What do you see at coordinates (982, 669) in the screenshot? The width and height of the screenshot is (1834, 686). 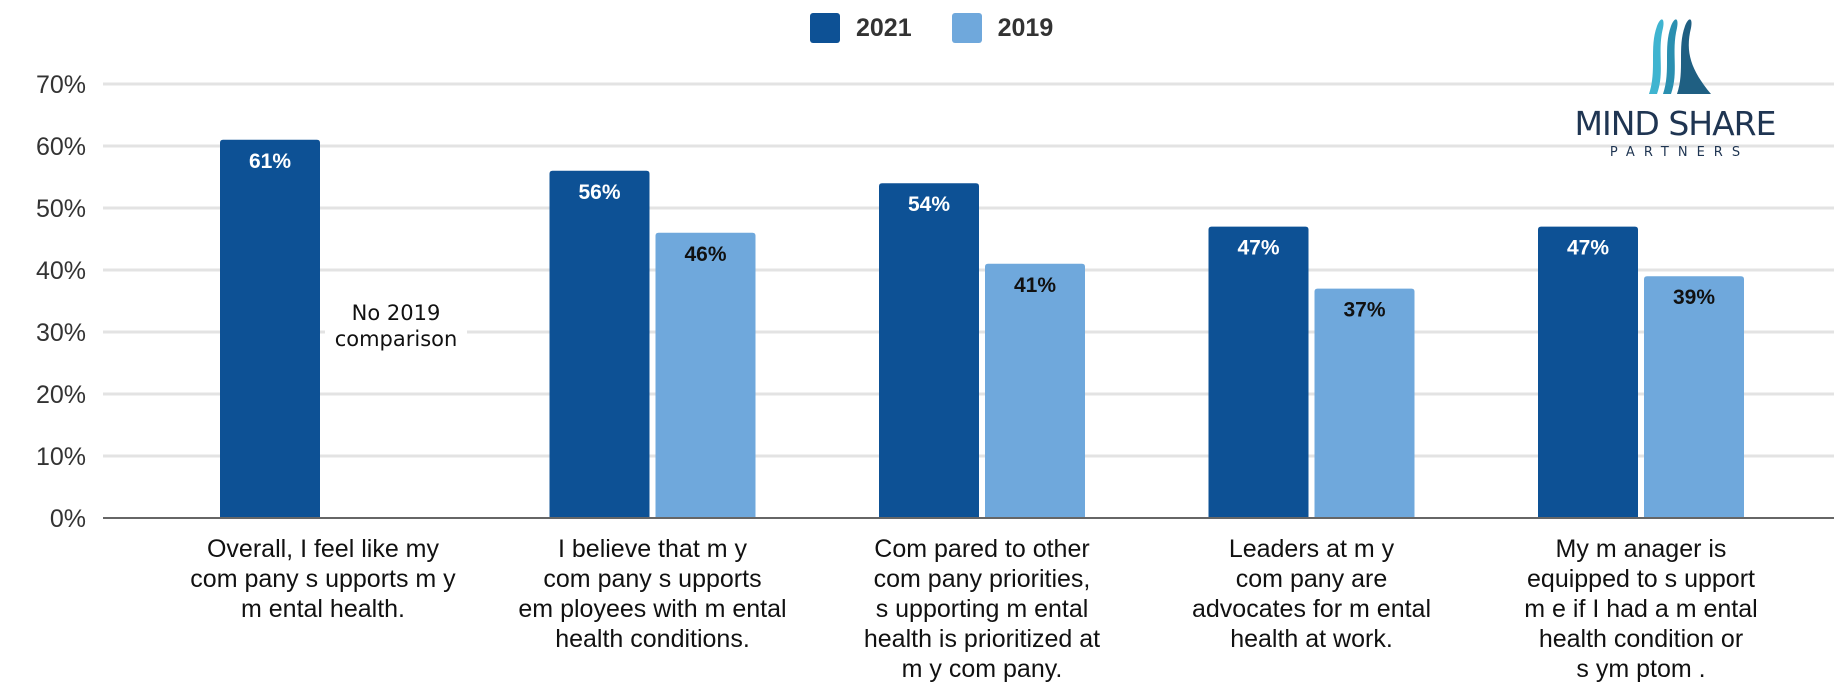 I see `x-category-label-line: m y com pany.` at bounding box center [982, 669].